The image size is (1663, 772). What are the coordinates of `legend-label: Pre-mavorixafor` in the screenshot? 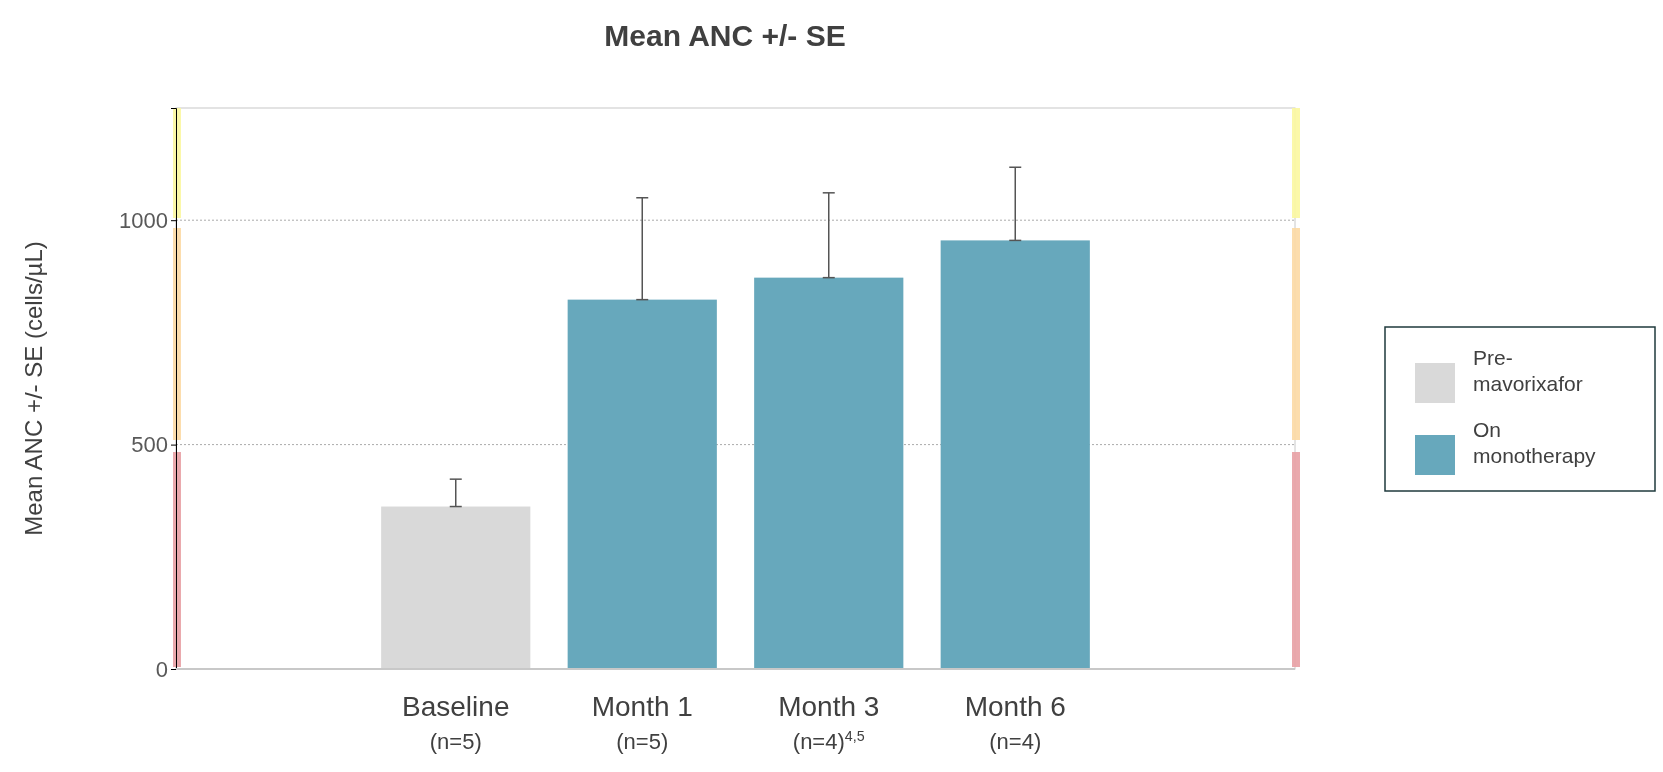 It's located at (1528, 370).